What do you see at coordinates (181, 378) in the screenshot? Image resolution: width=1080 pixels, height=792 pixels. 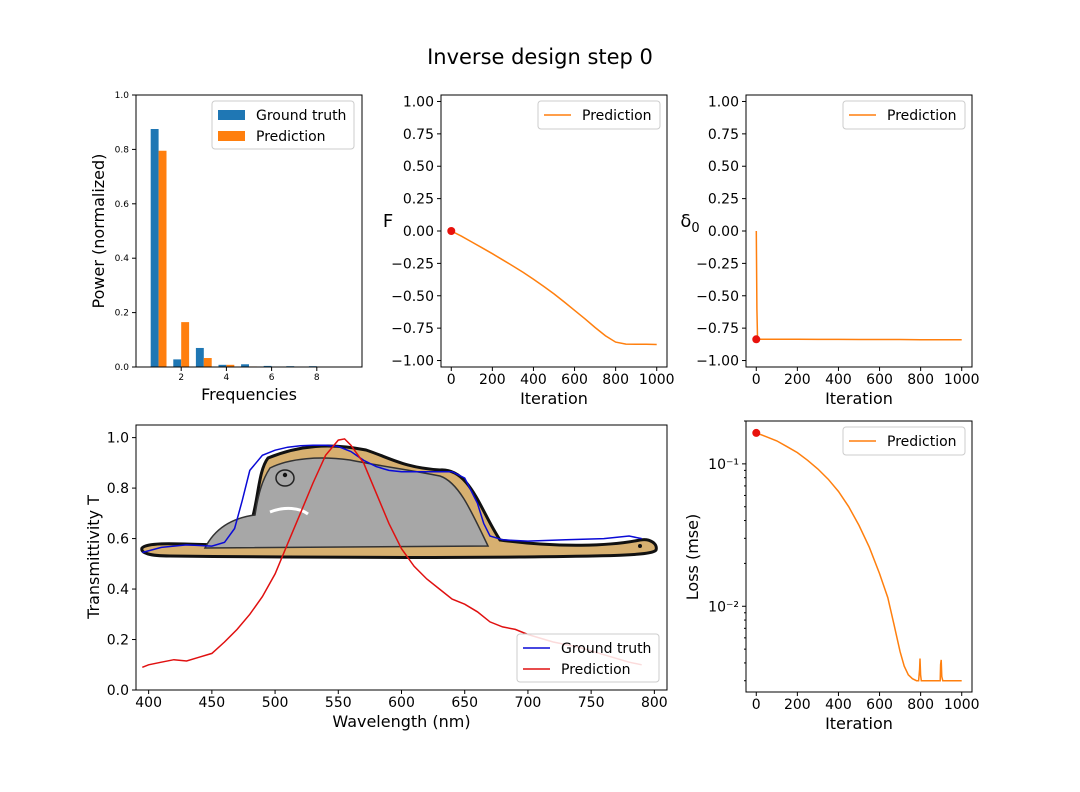 I see `x-tick-label: 2` at bounding box center [181, 378].